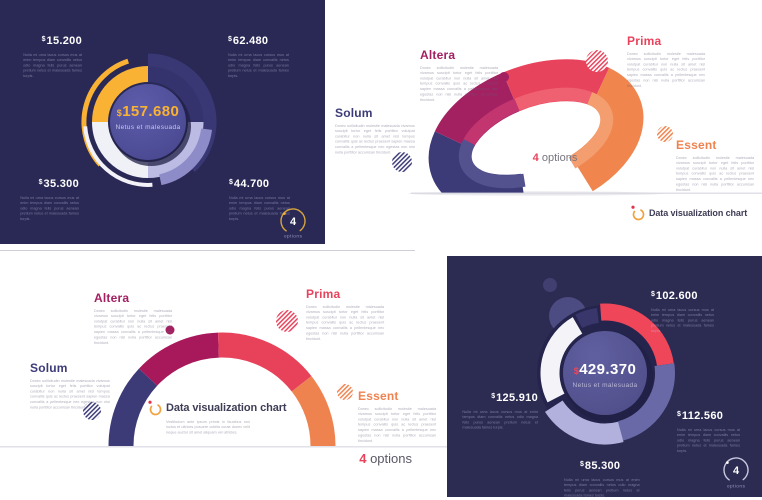 This screenshot has height=500, width=762. Describe the element at coordinates (689, 213) in the screenshot. I see `brand-logo: Data visualization chart` at that location.